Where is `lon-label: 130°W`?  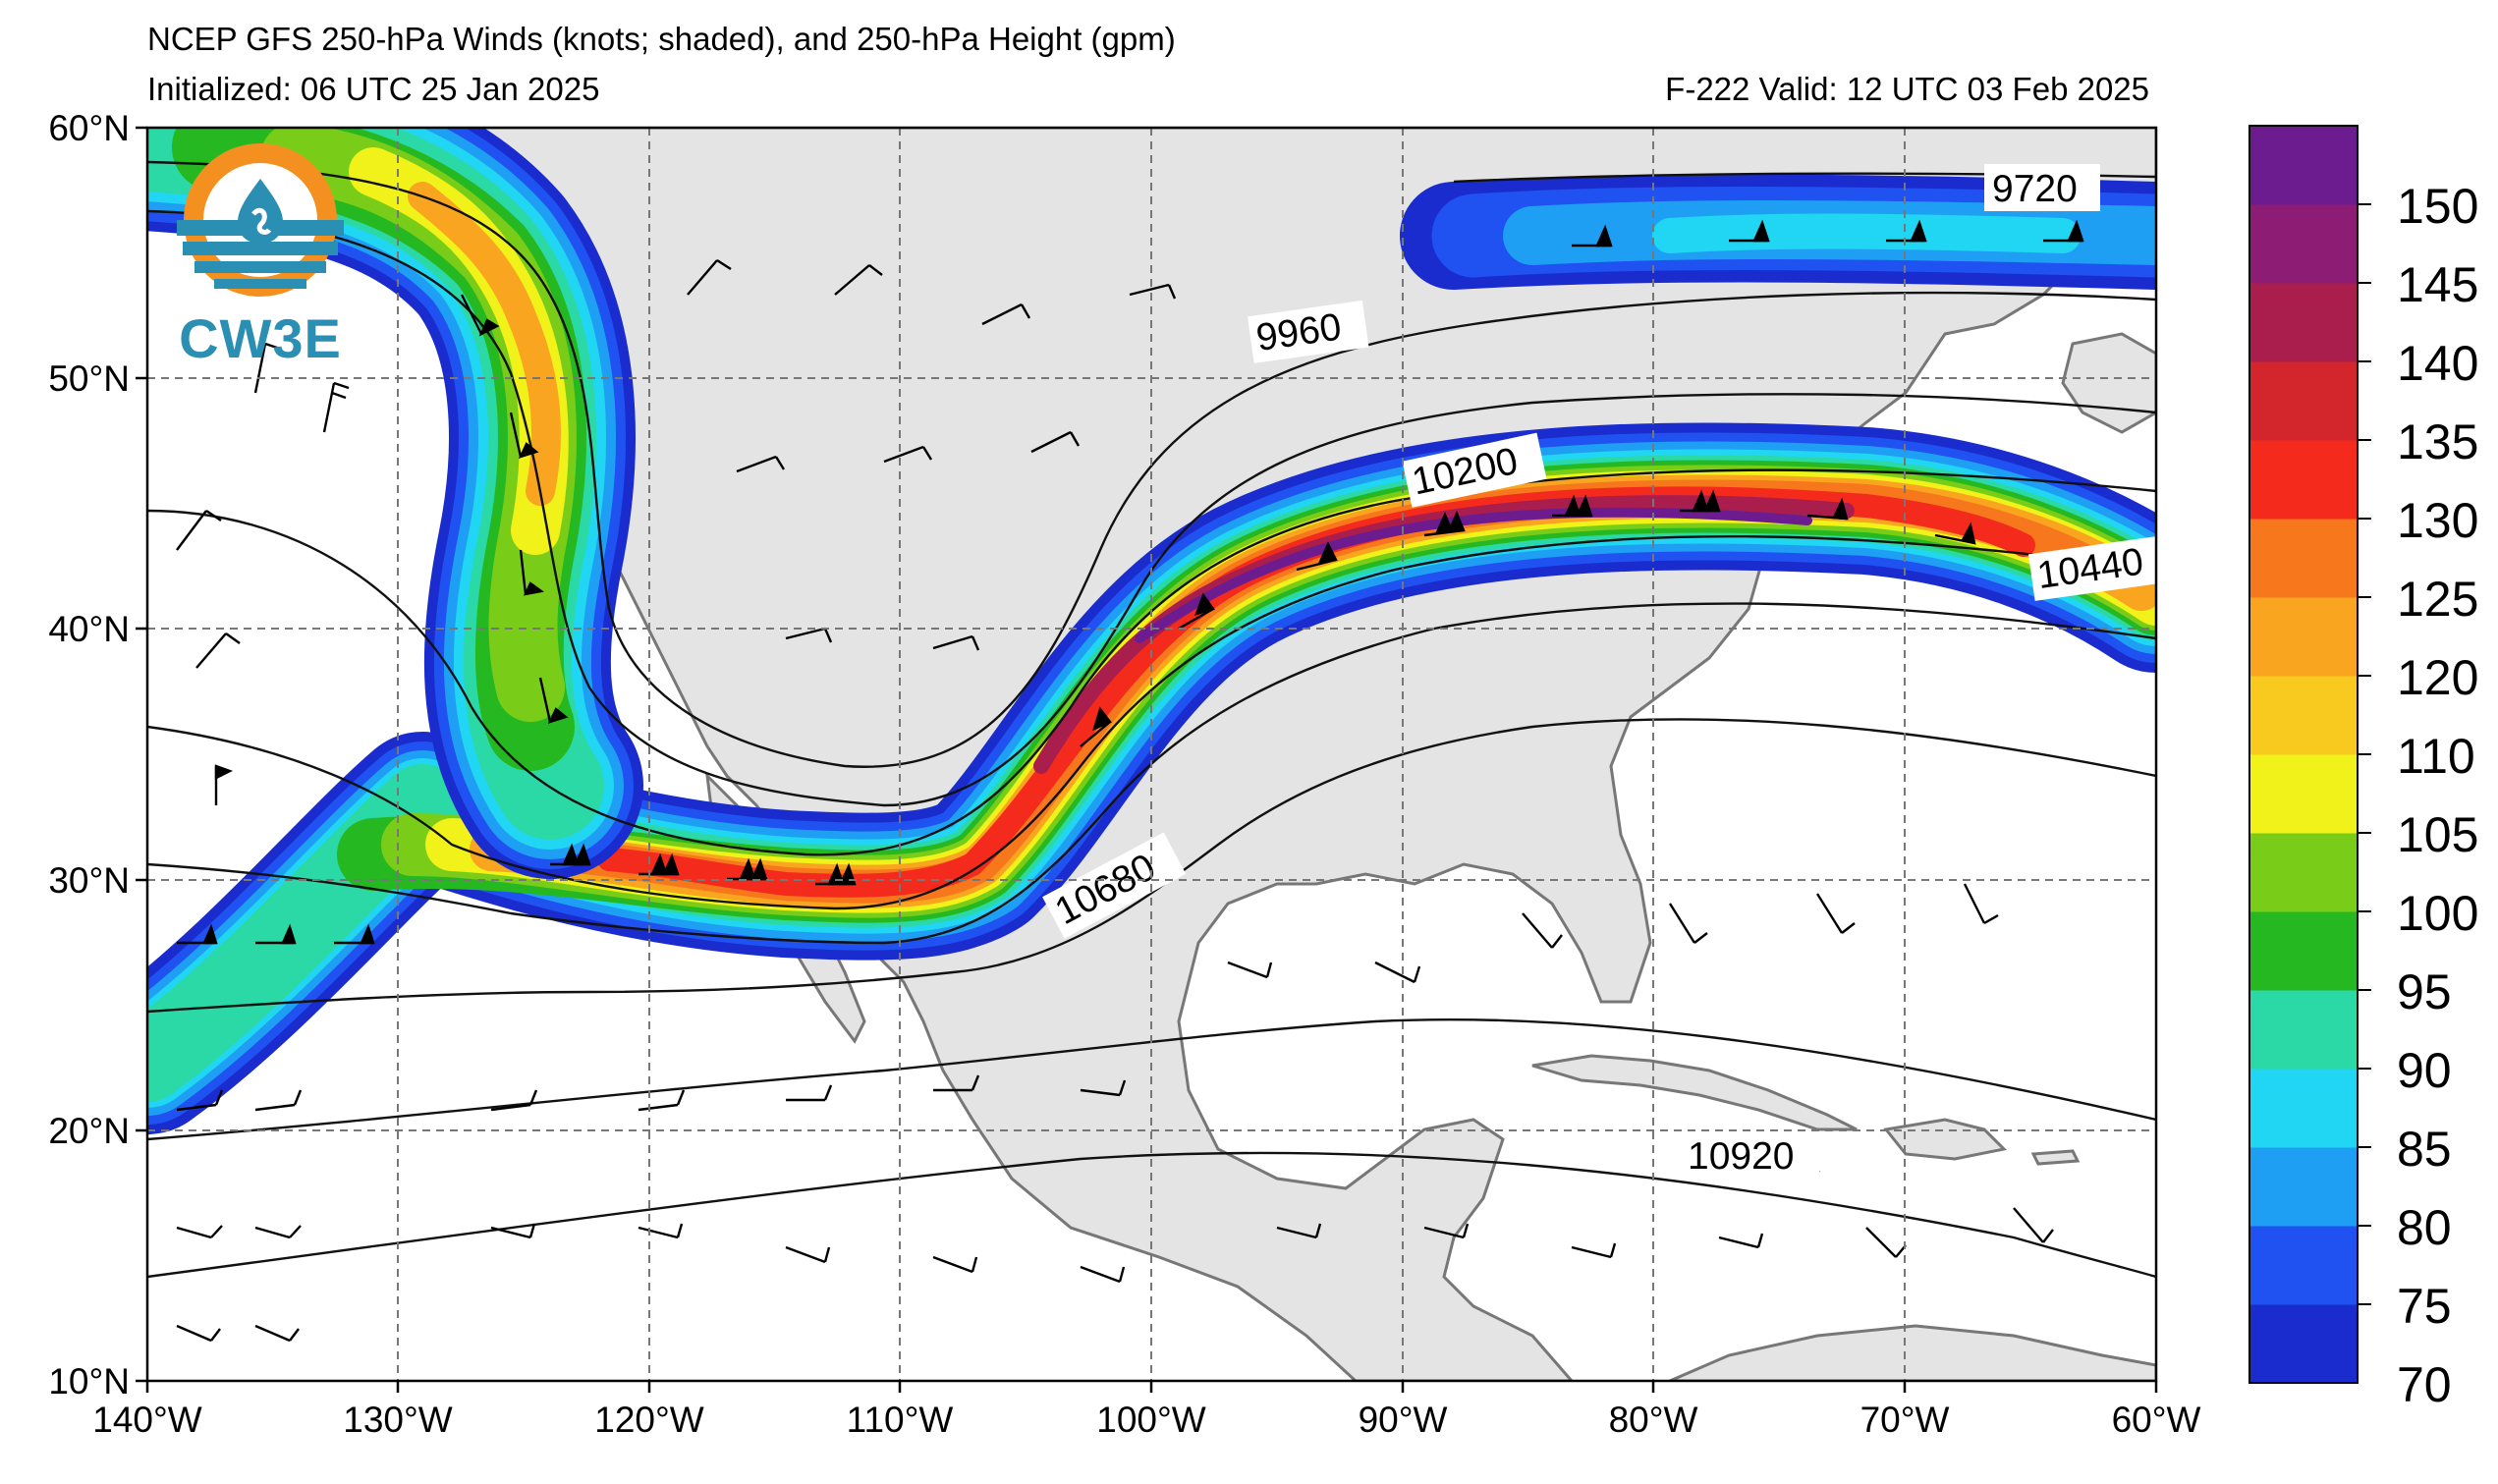 lon-label: 130°W is located at coordinates (398, 1420).